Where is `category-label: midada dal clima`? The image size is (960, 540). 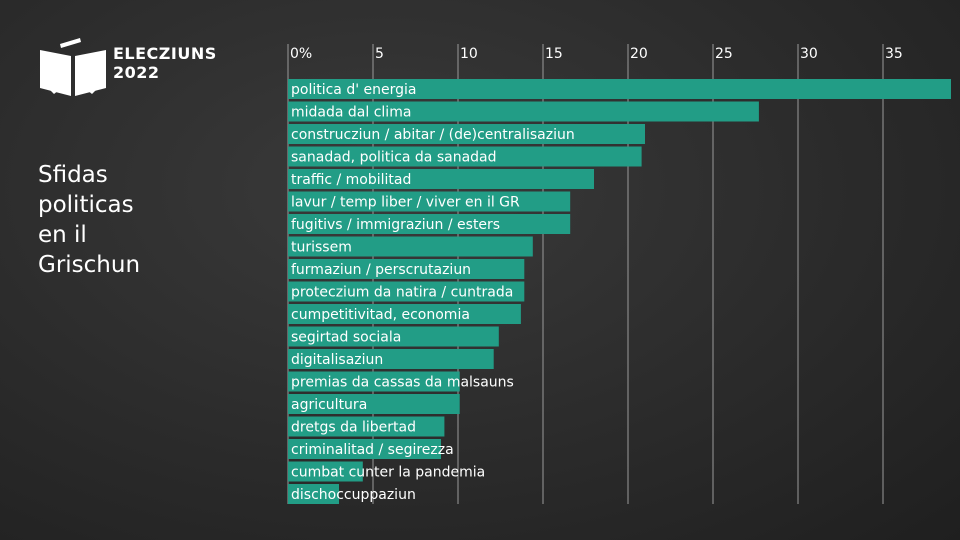
category-label: midada dal clima is located at coordinates (351, 113).